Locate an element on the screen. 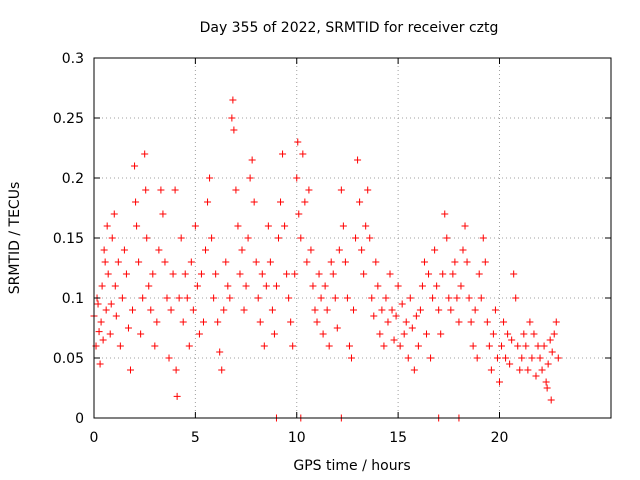 Image resolution: width=640 pixels, height=480 pixels. x-tick-label: 15 is located at coordinates (398, 438).